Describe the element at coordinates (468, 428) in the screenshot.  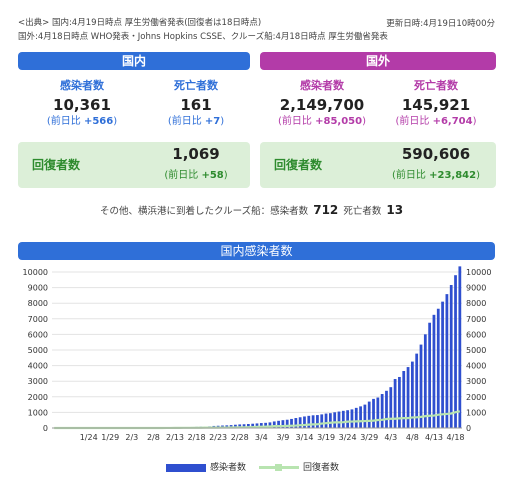
I see `y-tick-label-right: 0` at that location.